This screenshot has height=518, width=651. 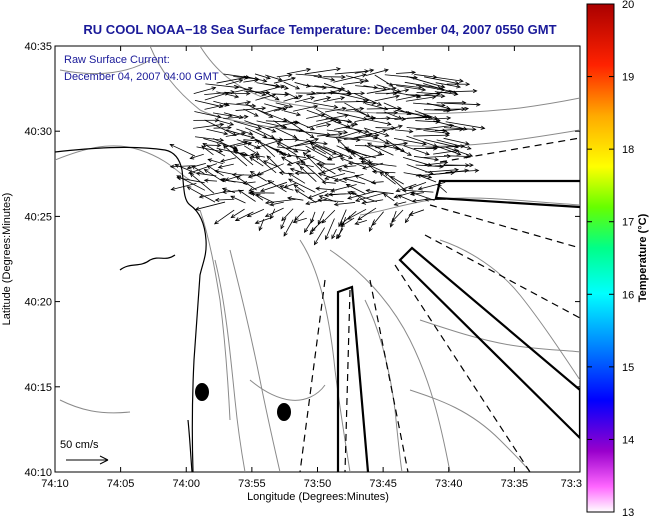 What do you see at coordinates (38, 217) in the screenshot?
I see `y-tick-label: 40:25` at bounding box center [38, 217].